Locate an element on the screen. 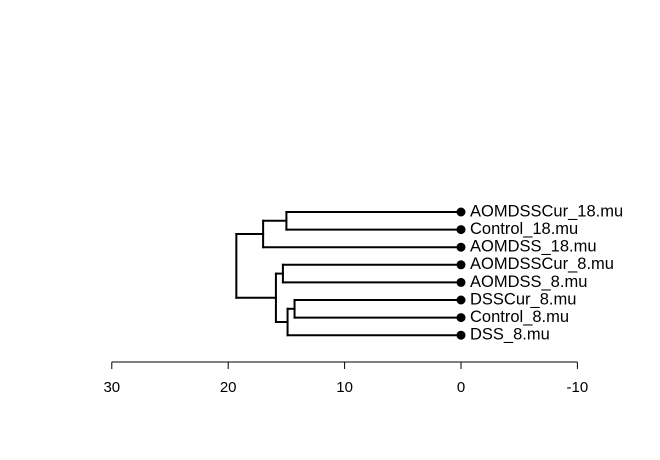 This screenshot has height=460, width=660. leaf-label: AOMDSSCur_18.mu is located at coordinates (546, 211).